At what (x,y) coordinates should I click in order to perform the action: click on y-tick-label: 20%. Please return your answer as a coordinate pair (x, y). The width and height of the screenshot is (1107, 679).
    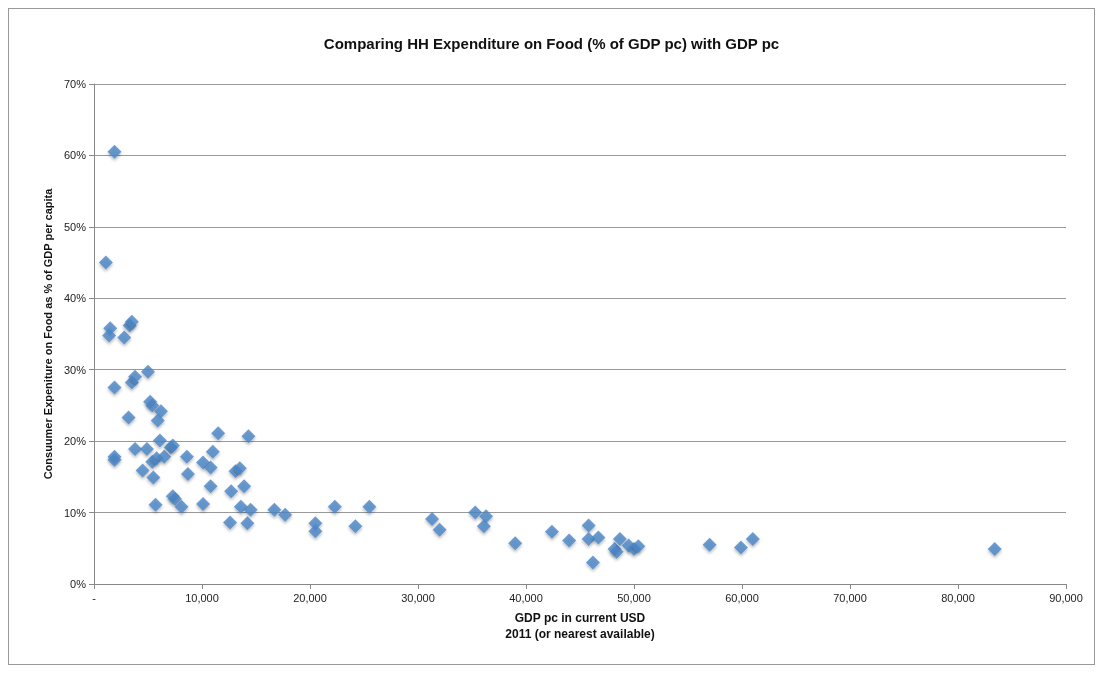
    Looking at the image, I should click on (75, 441).